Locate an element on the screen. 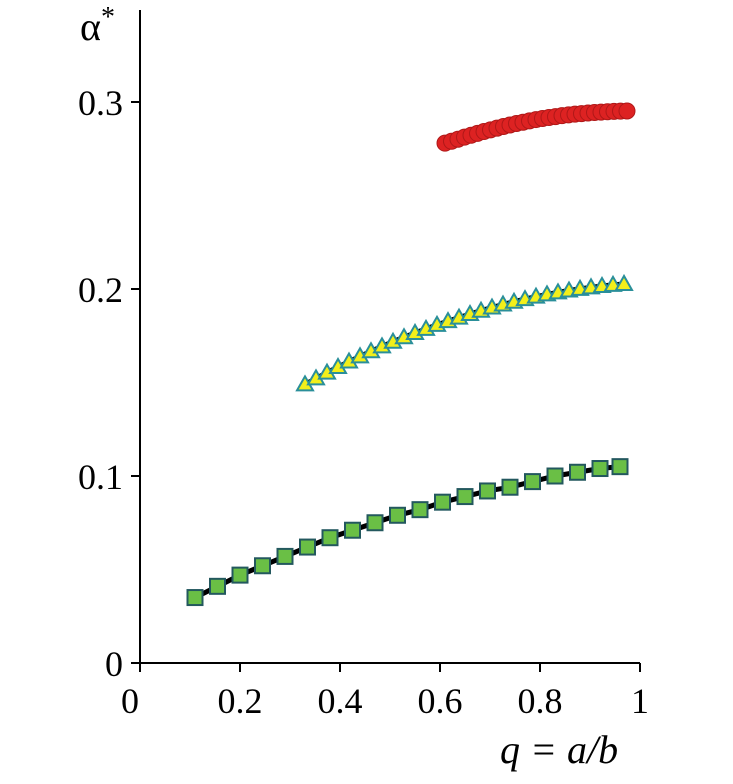 Image resolution: width=733 pixels, height=784 pixels. x-tick-label: 0.2 is located at coordinates (240, 701).